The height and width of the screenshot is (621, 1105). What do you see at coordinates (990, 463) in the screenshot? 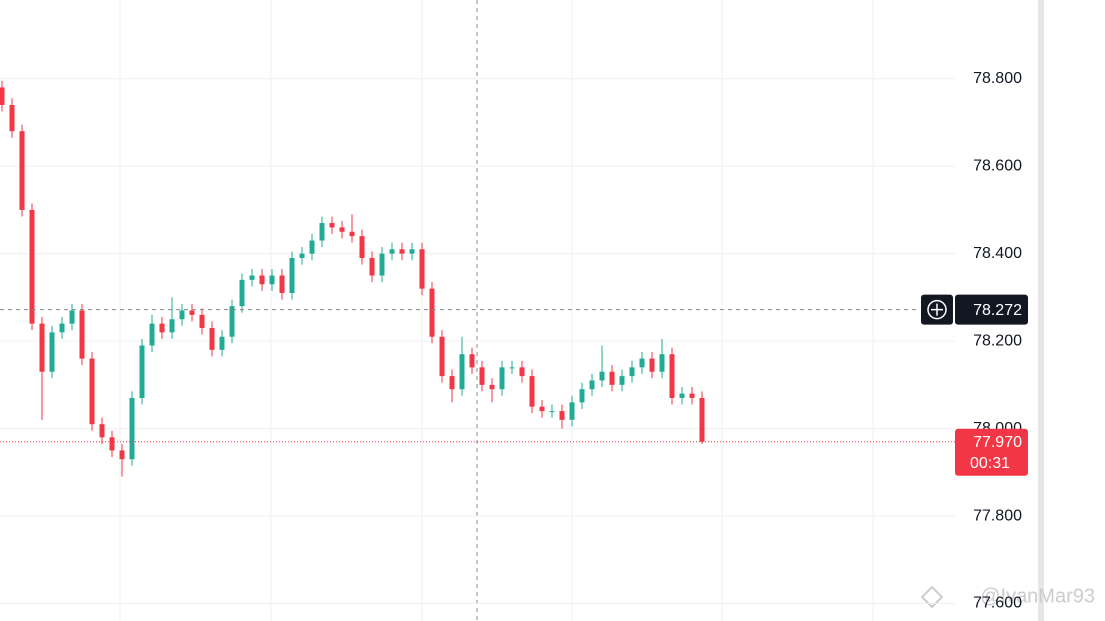
I see `countdown-label: 00:31` at bounding box center [990, 463].